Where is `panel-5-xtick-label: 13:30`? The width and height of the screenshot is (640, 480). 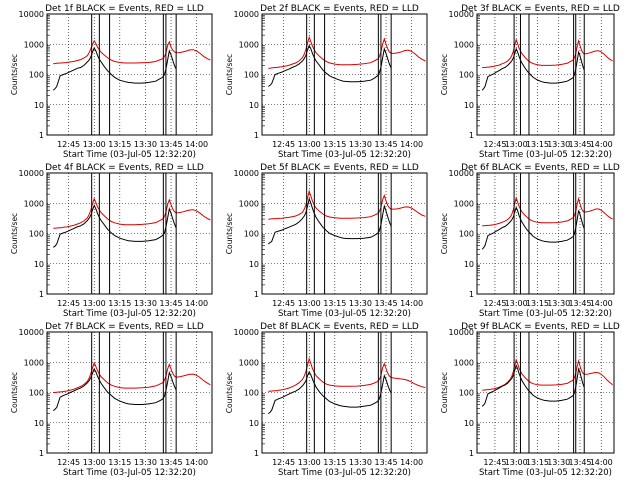 panel-5-xtick-label: 13:30 is located at coordinates (360, 303).